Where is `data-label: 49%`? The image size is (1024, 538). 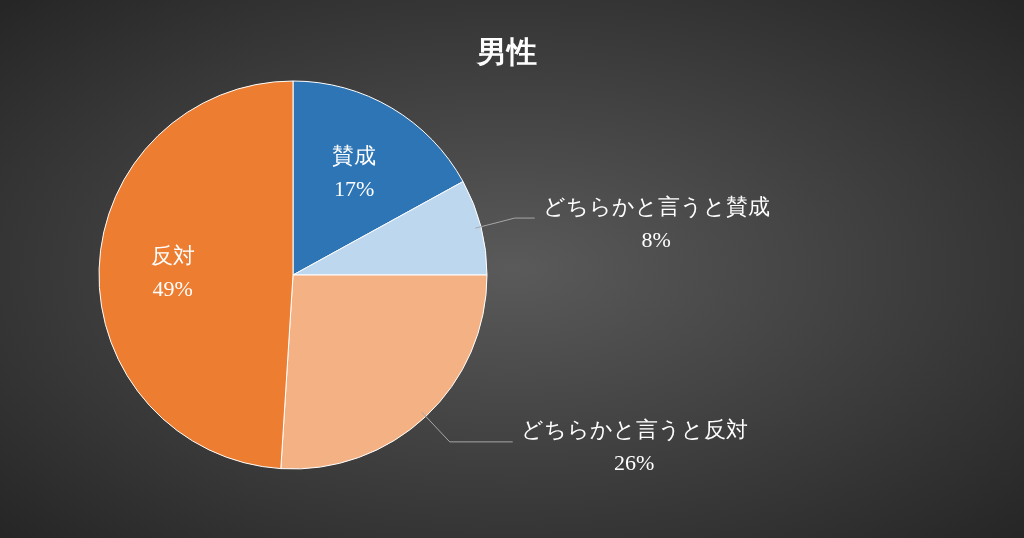 data-label: 49% is located at coordinates (172, 288).